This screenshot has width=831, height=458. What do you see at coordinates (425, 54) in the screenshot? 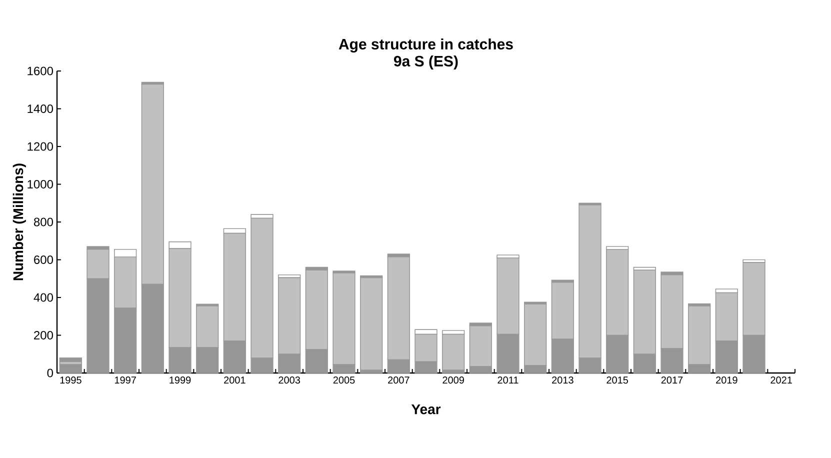
I see `chart-title: Age structure in catches 9a S (ES)` at bounding box center [425, 54].